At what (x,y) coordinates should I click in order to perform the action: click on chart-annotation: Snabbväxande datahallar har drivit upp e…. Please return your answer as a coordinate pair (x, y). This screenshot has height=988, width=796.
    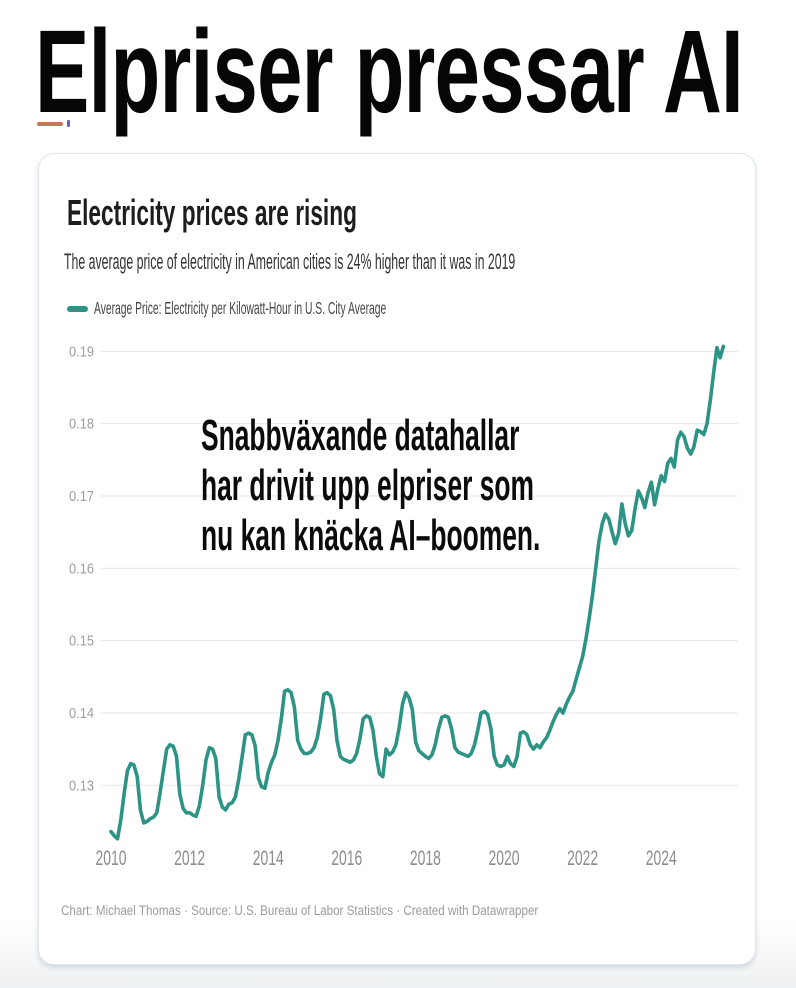
    Looking at the image, I should click on (370, 486).